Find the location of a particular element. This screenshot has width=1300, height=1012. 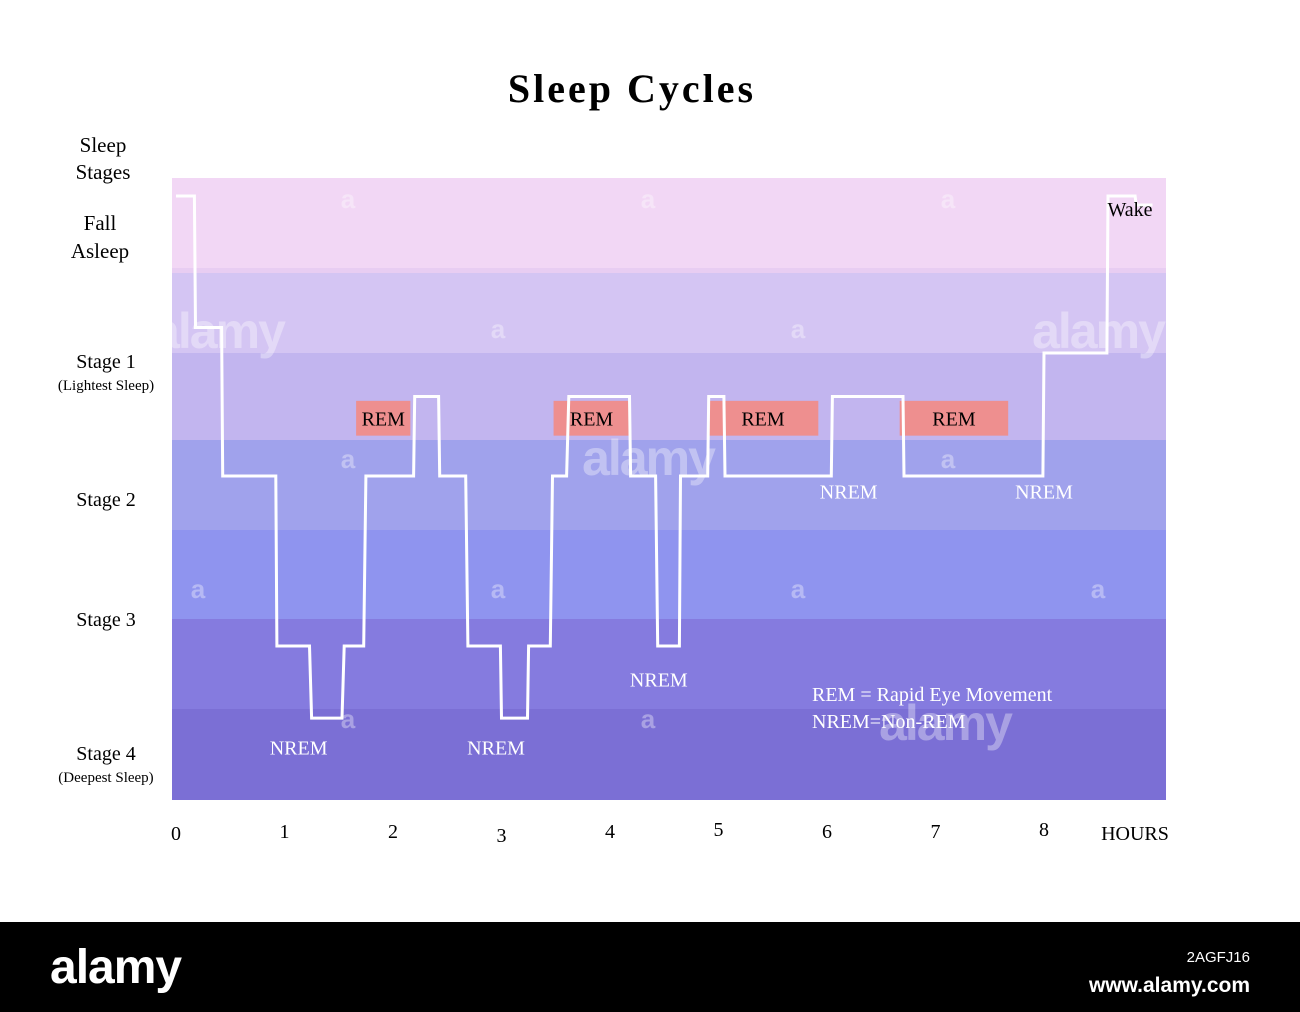

footer-bar is located at coordinates (650, 967).